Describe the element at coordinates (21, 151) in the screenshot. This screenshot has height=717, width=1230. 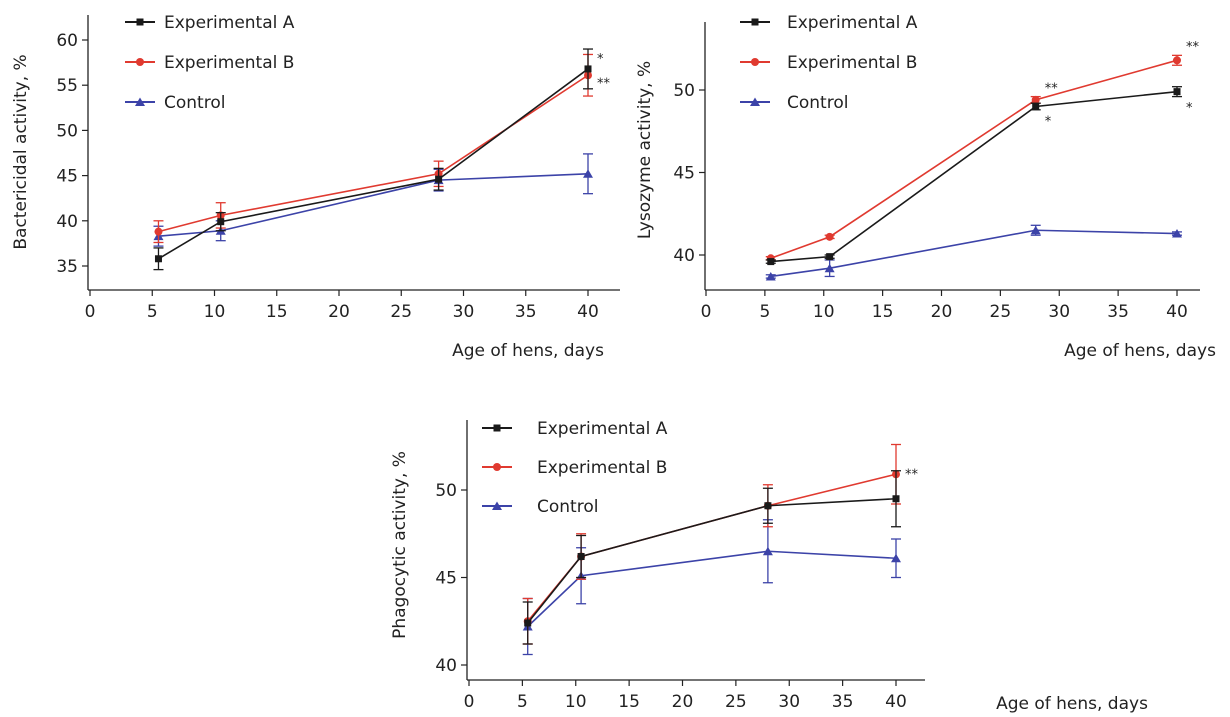
I see `y-axis-label: Bactericidal activity, %` at that location.